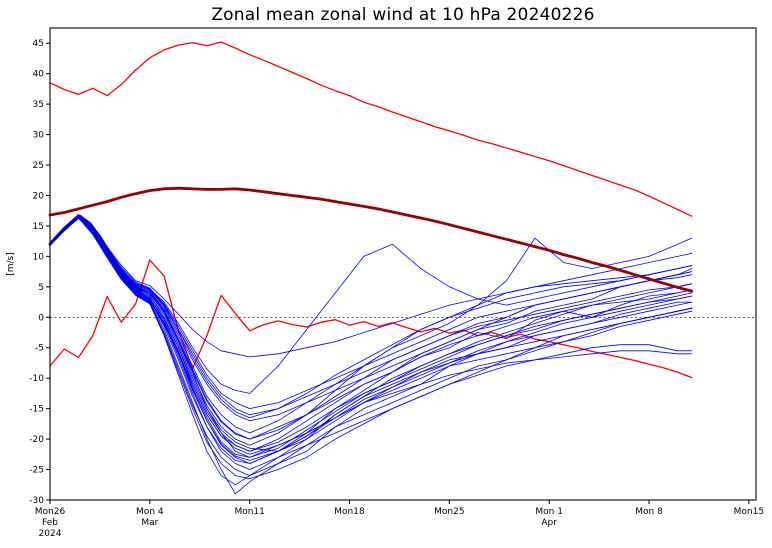 The height and width of the screenshot is (548, 772). What do you see at coordinates (41, 318) in the screenshot?
I see `y-tick-label: 0` at bounding box center [41, 318].